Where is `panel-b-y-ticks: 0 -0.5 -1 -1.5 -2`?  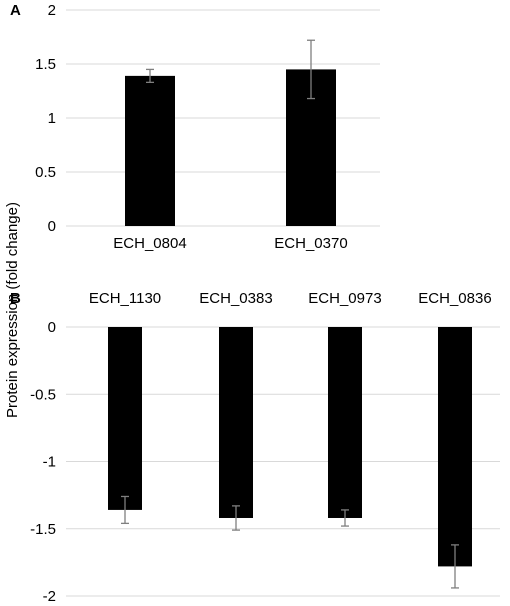
panel-b-y-ticks: 0 -0.5 -1 -1.5 -2 is located at coordinates (43, 462).